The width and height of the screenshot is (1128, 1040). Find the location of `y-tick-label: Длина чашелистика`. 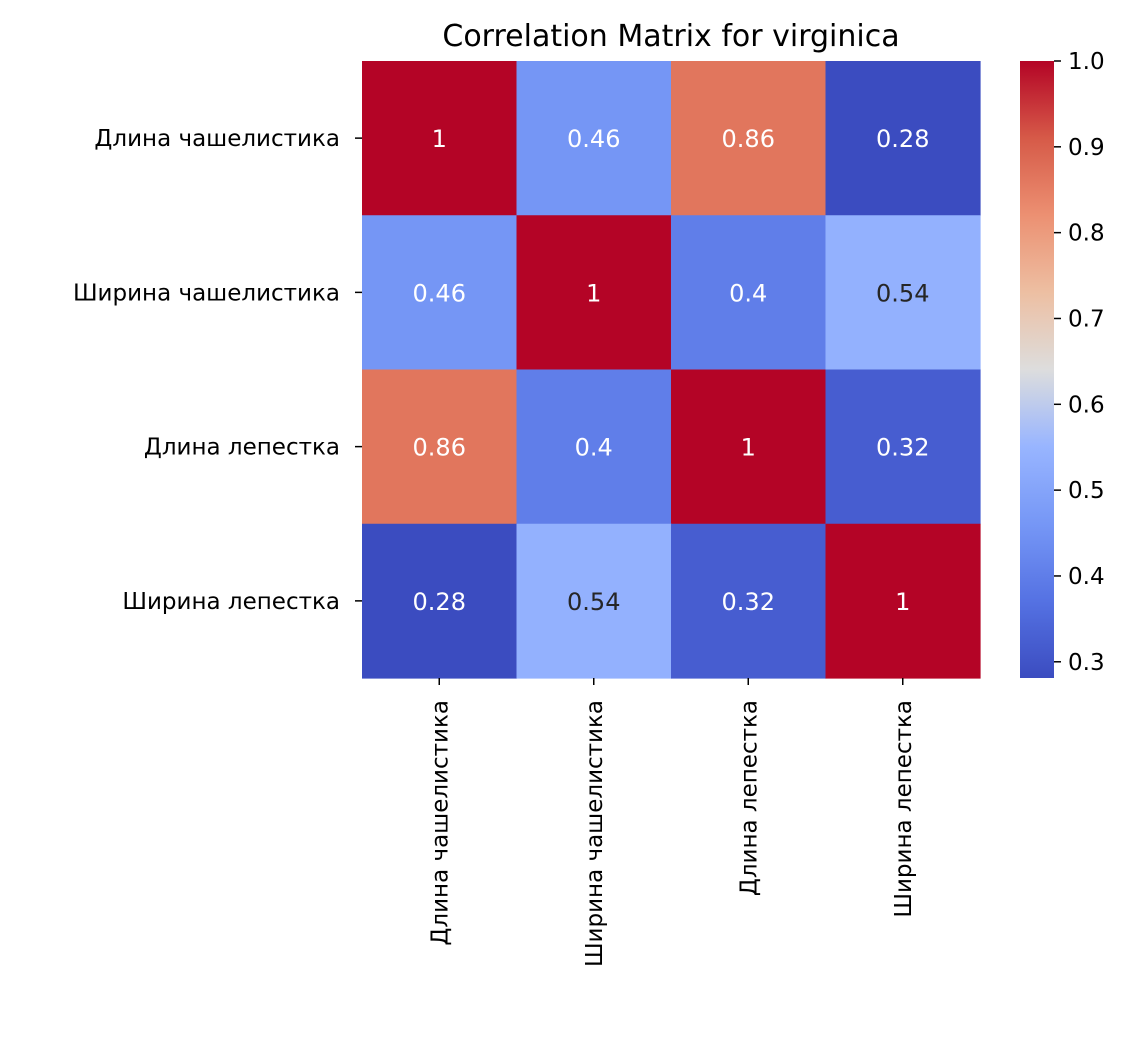

y-tick-label: Длина чашелистика is located at coordinates (217, 139).